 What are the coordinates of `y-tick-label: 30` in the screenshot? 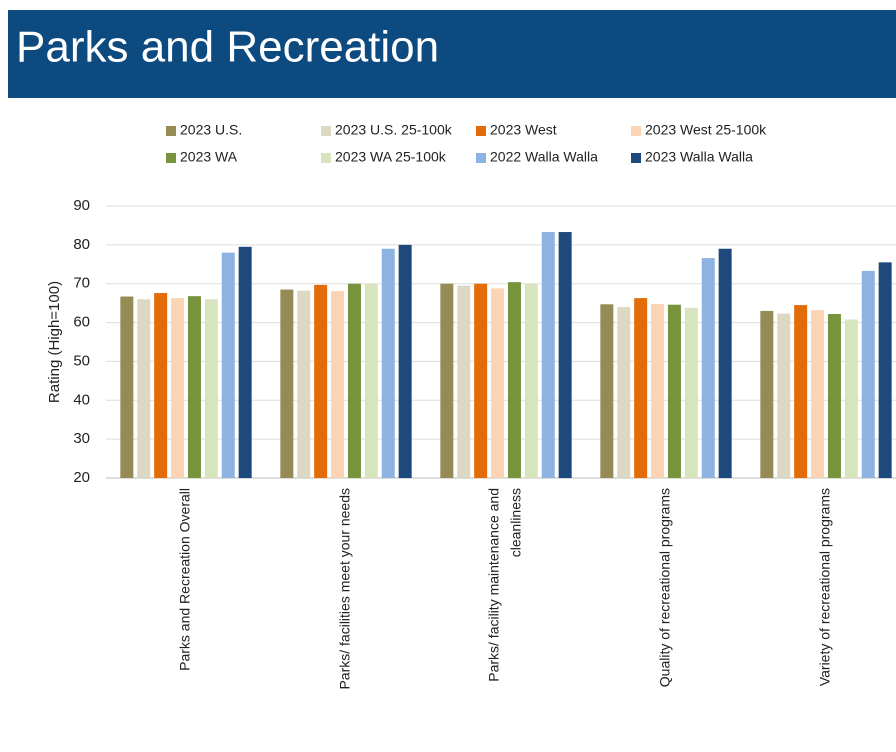 It's located at (81, 438).